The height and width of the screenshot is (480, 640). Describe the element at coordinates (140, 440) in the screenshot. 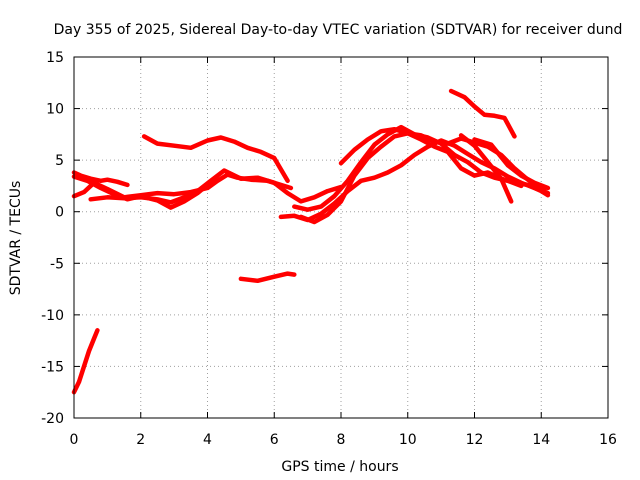

I see `x-tick-label: 2` at that location.